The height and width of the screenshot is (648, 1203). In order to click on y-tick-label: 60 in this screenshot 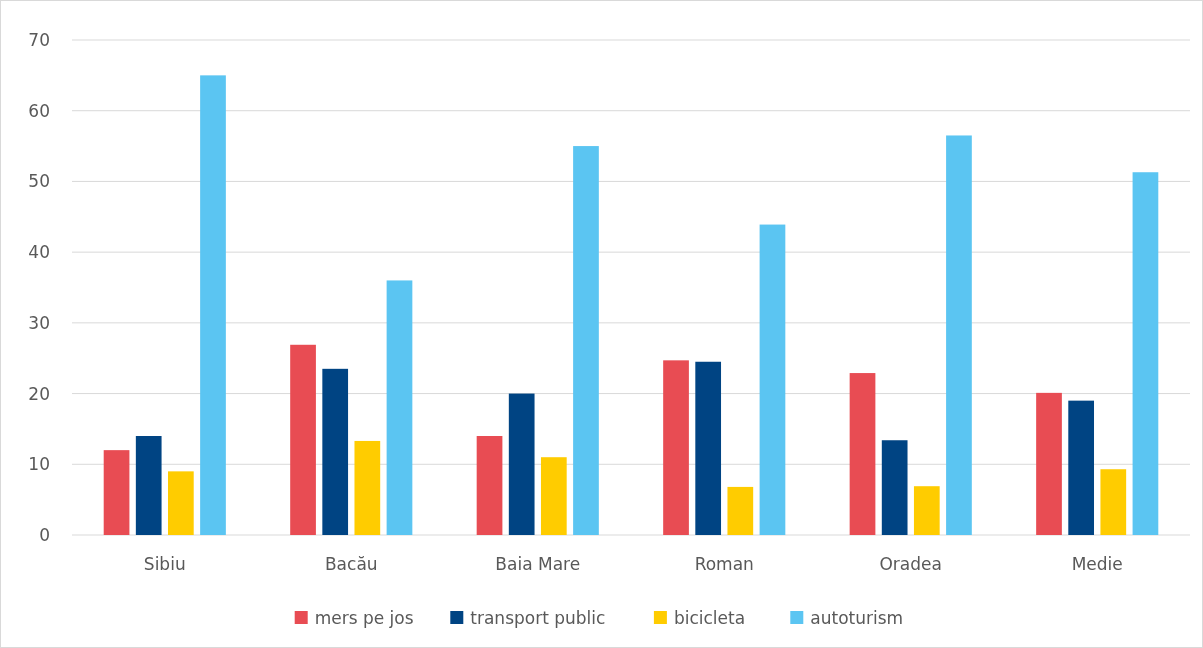, I will do `click(39, 110)`.